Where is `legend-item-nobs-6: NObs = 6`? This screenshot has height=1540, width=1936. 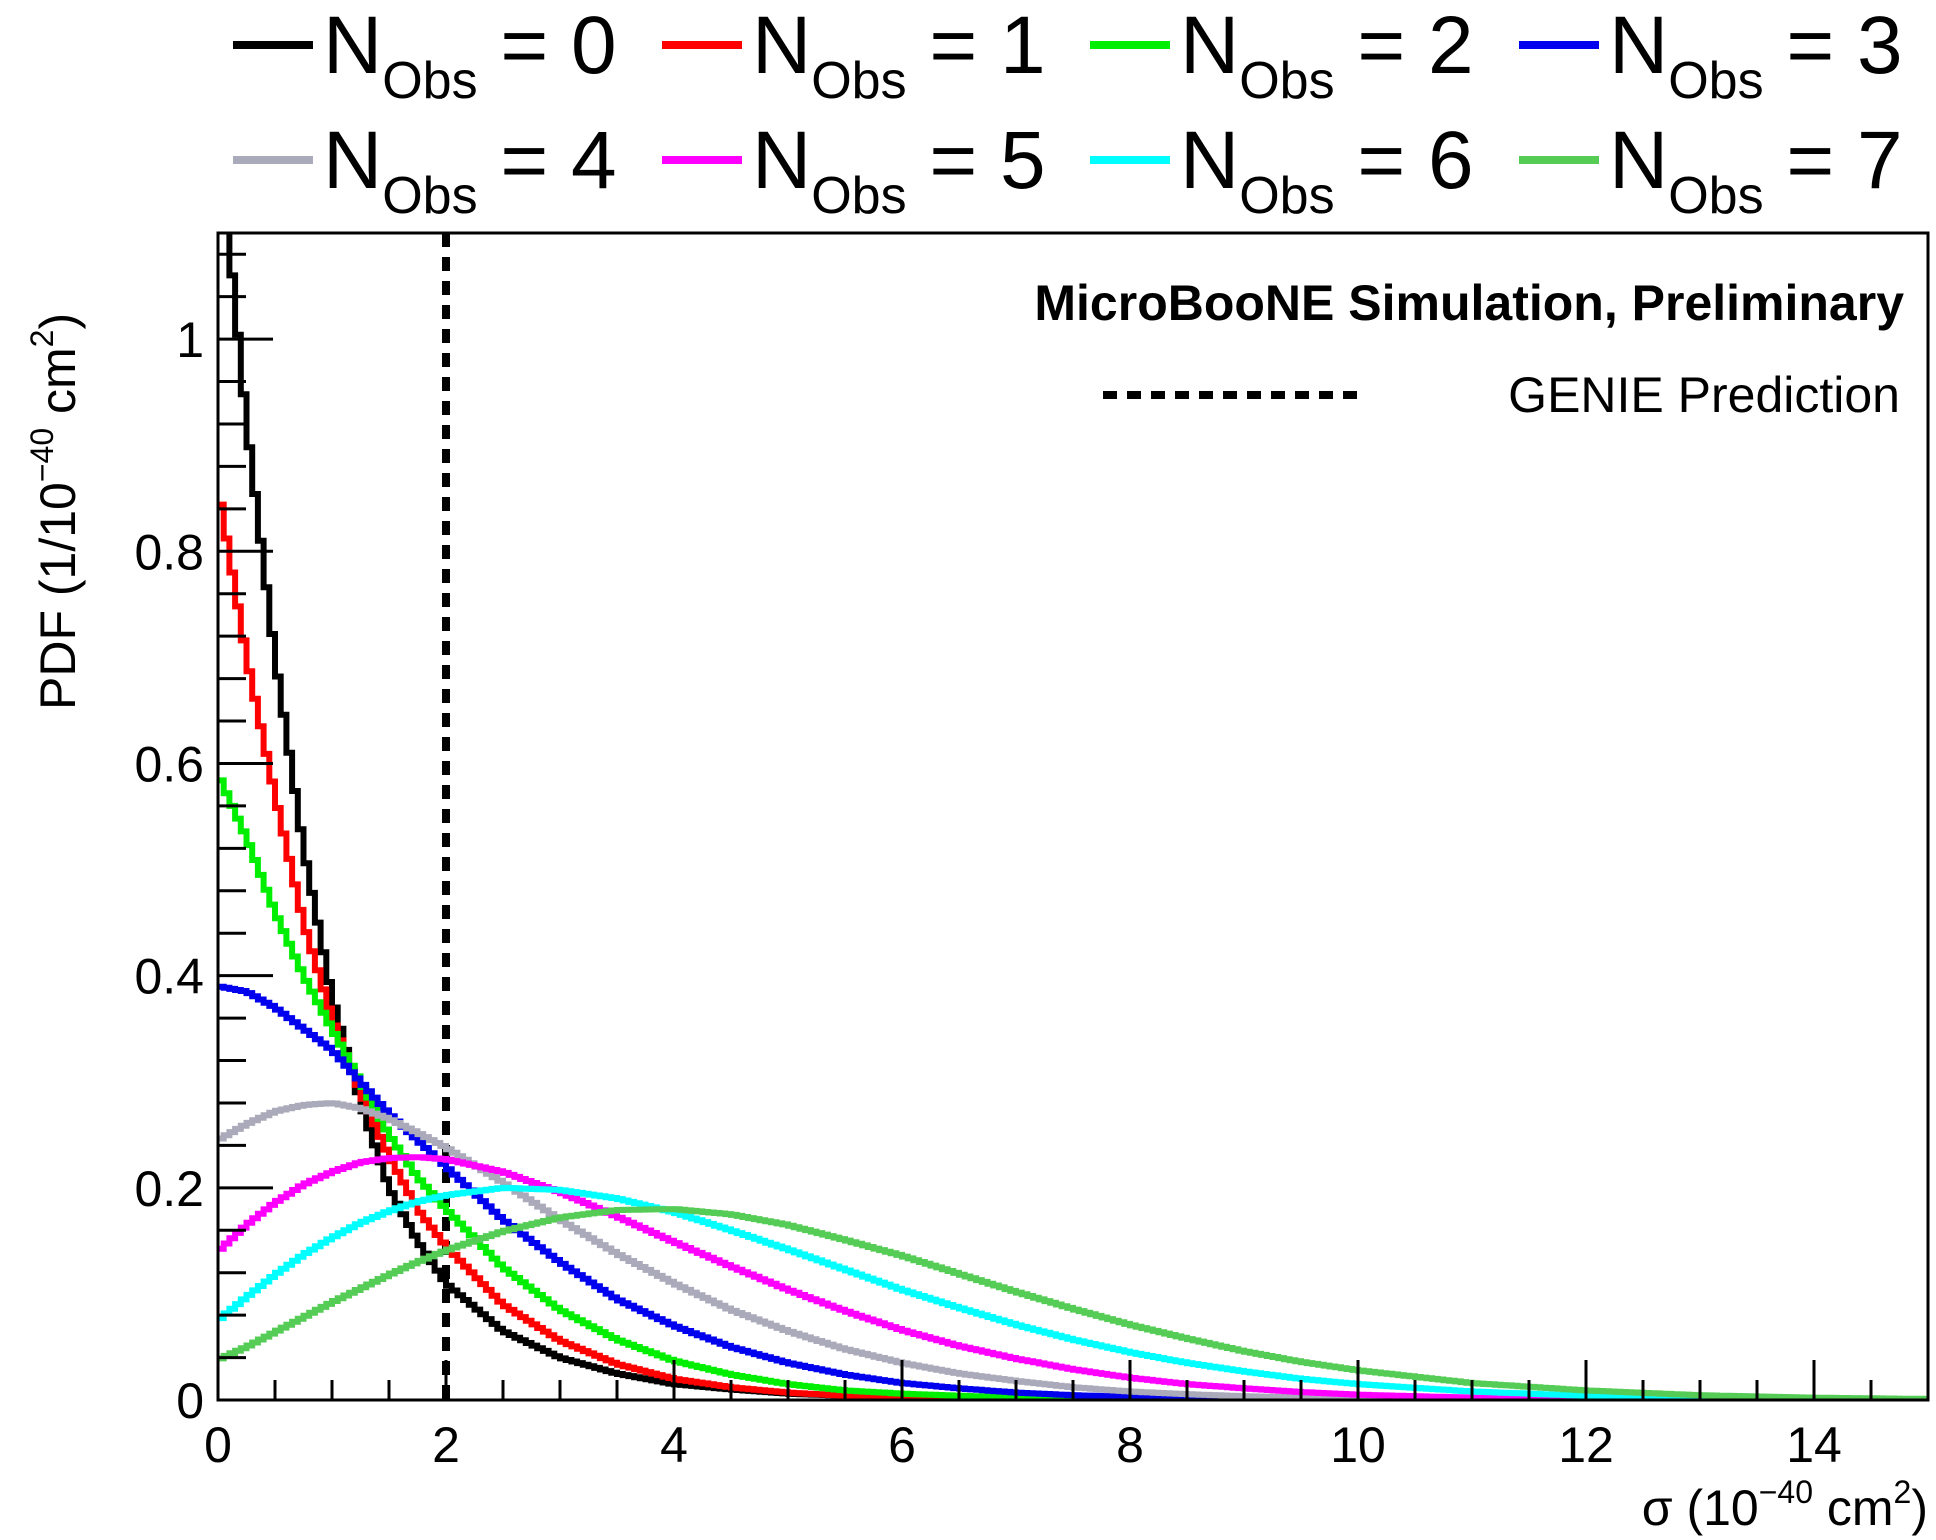 legend-item-nobs-6: NObs = 6 is located at coordinates (1282, 170).